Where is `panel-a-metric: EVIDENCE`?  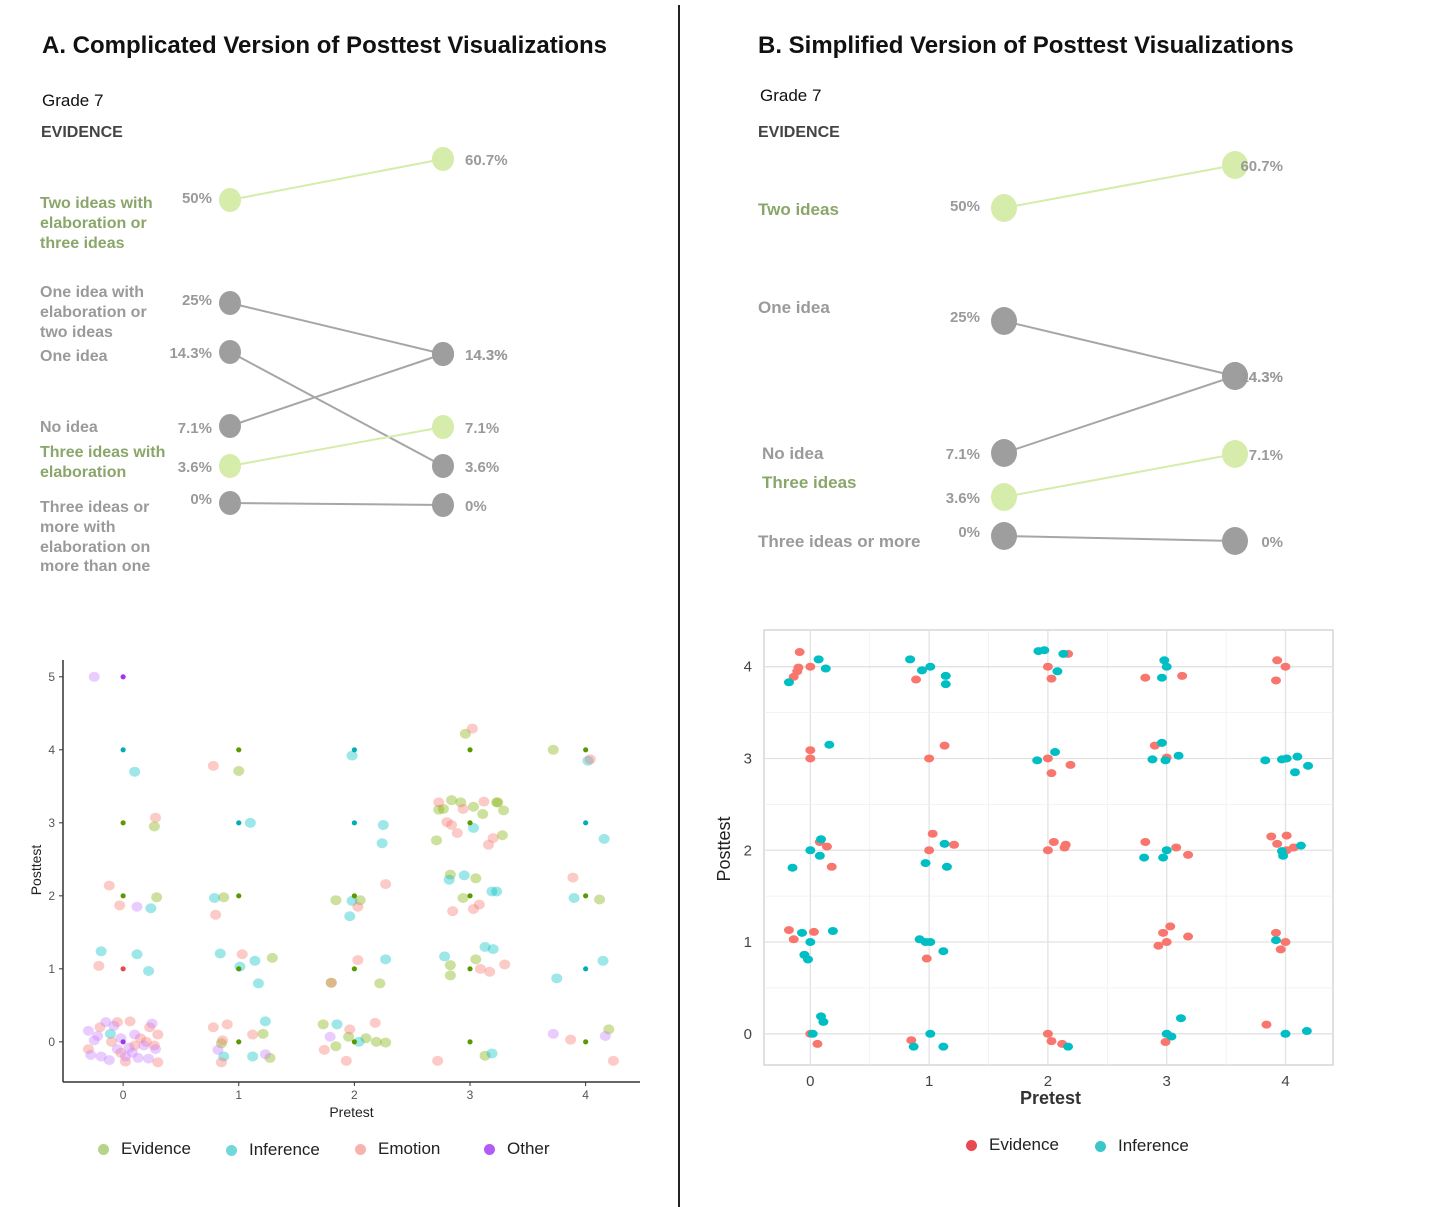 panel-a-metric: EVIDENCE is located at coordinates (82, 132).